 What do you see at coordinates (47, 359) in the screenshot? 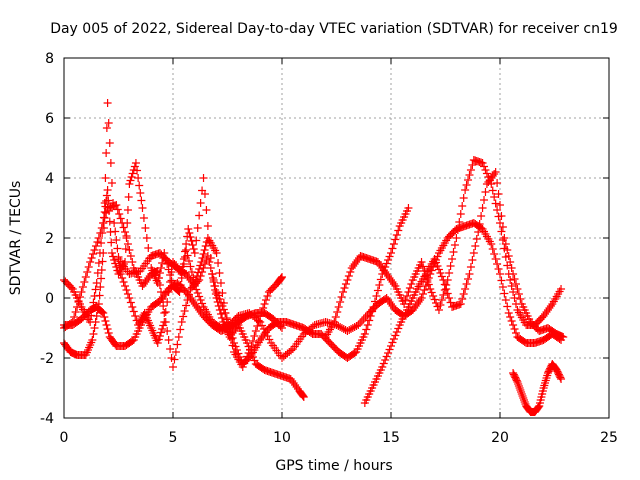
I see `y-tick-label: -2` at bounding box center [47, 359].